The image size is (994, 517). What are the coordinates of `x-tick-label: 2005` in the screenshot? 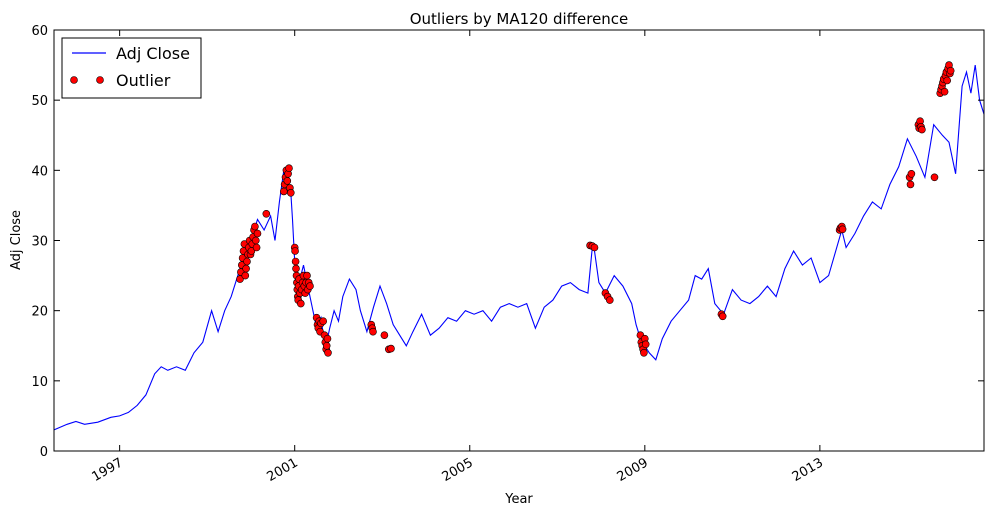 It's located at (458, 470).